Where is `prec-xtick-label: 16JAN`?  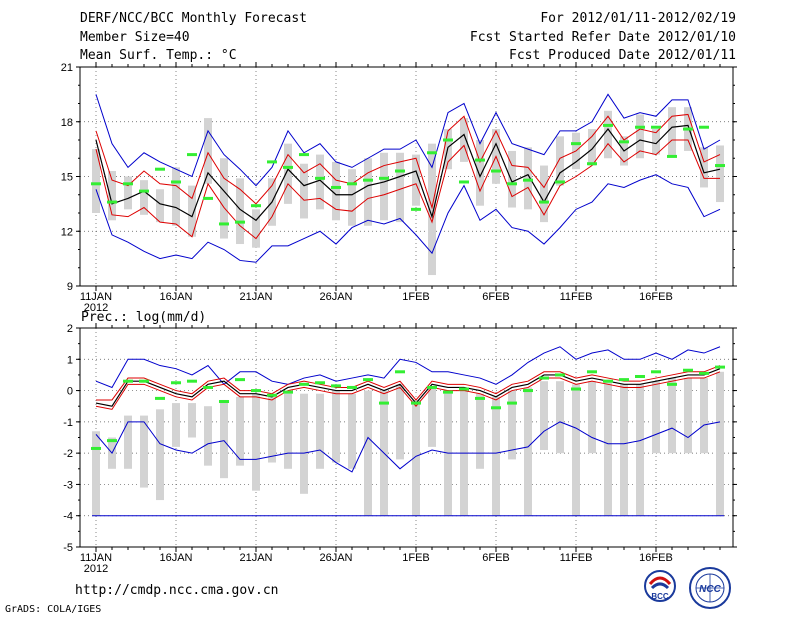 prec-xtick-label: 16JAN is located at coordinates (175, 558).